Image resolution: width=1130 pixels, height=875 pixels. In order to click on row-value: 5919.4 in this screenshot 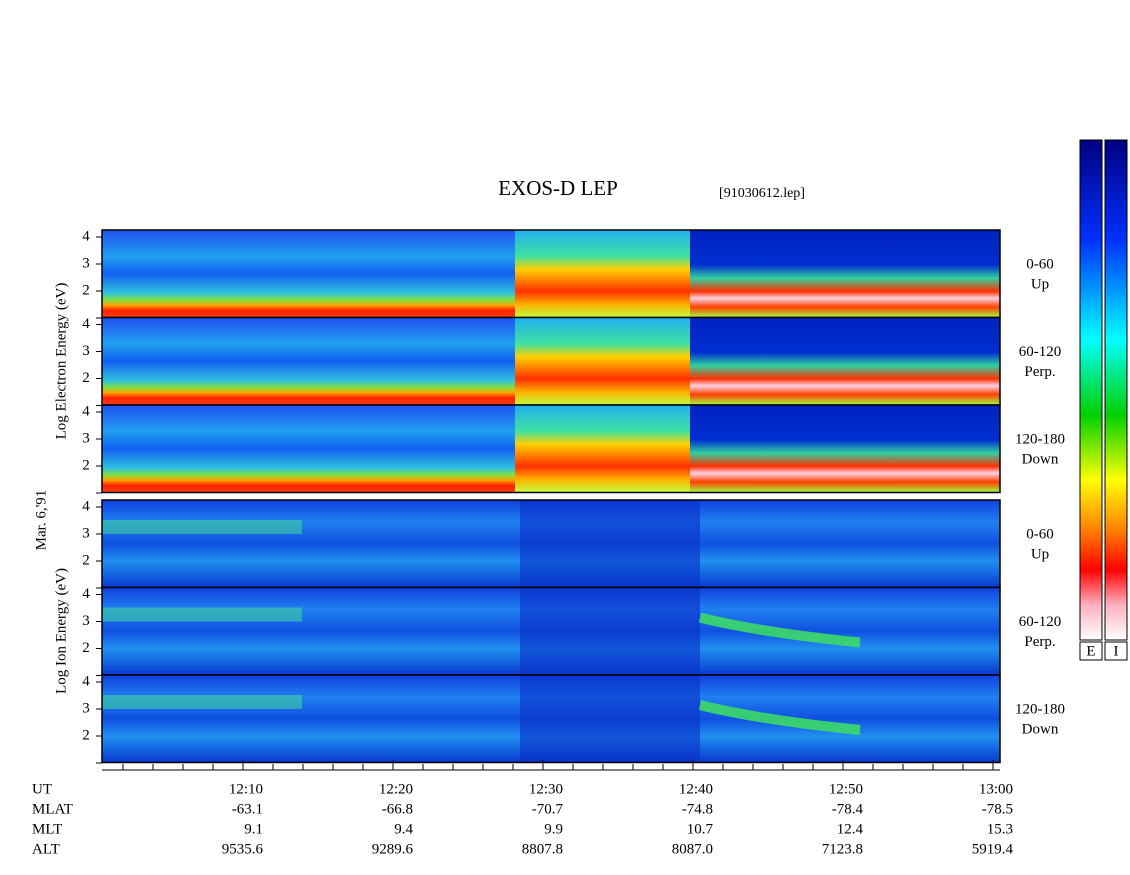, I will do `click(993, 849)`.